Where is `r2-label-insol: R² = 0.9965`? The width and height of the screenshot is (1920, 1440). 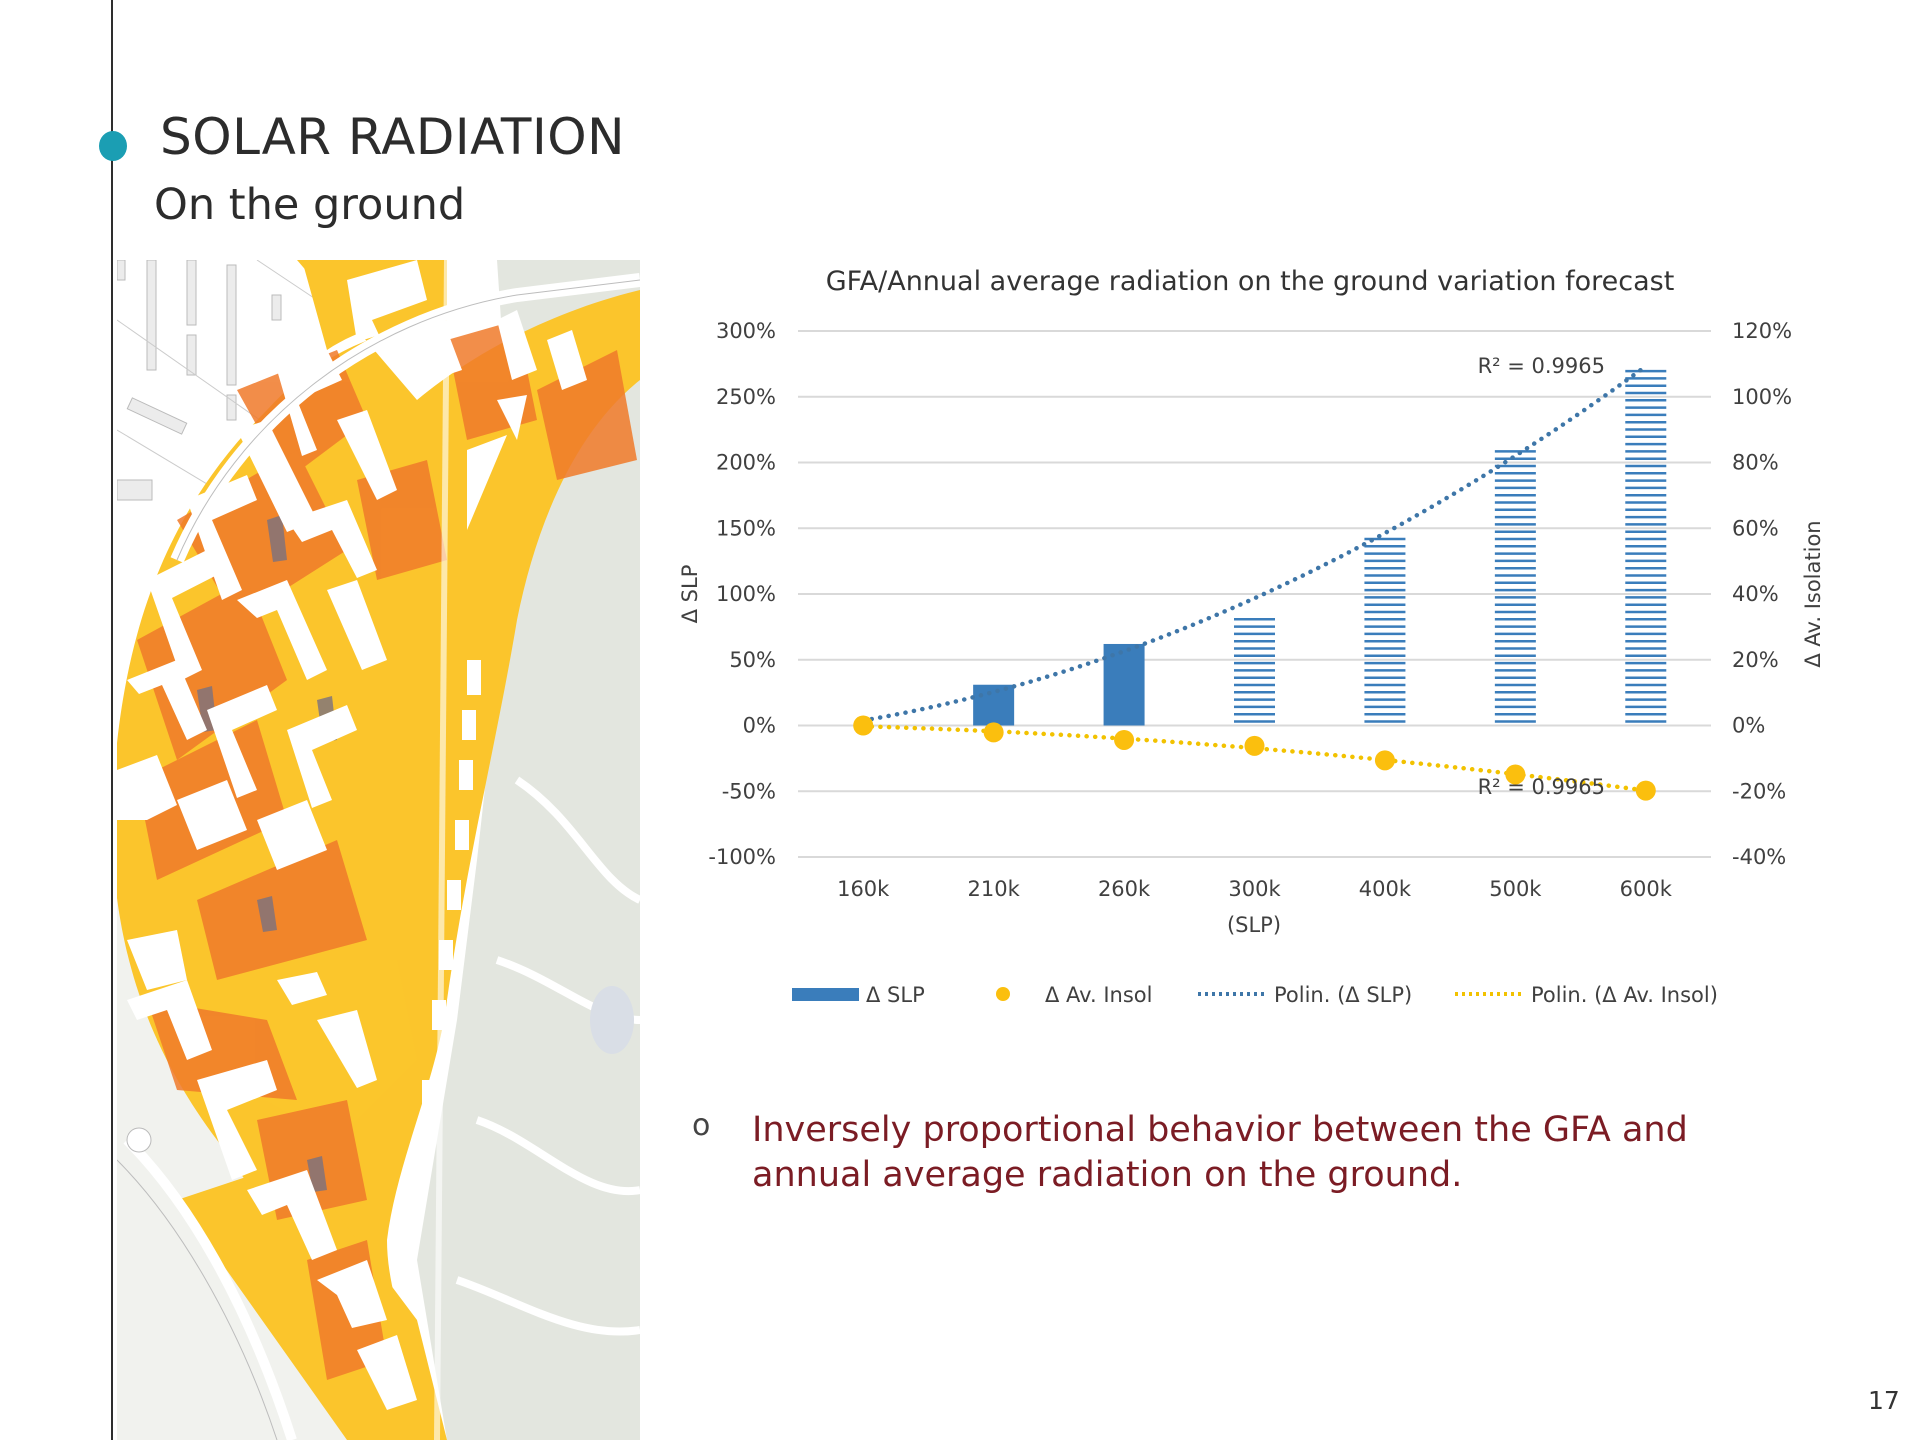 r2-label-insol: R² = 0.9965 is located at coordinates (1541, 787).